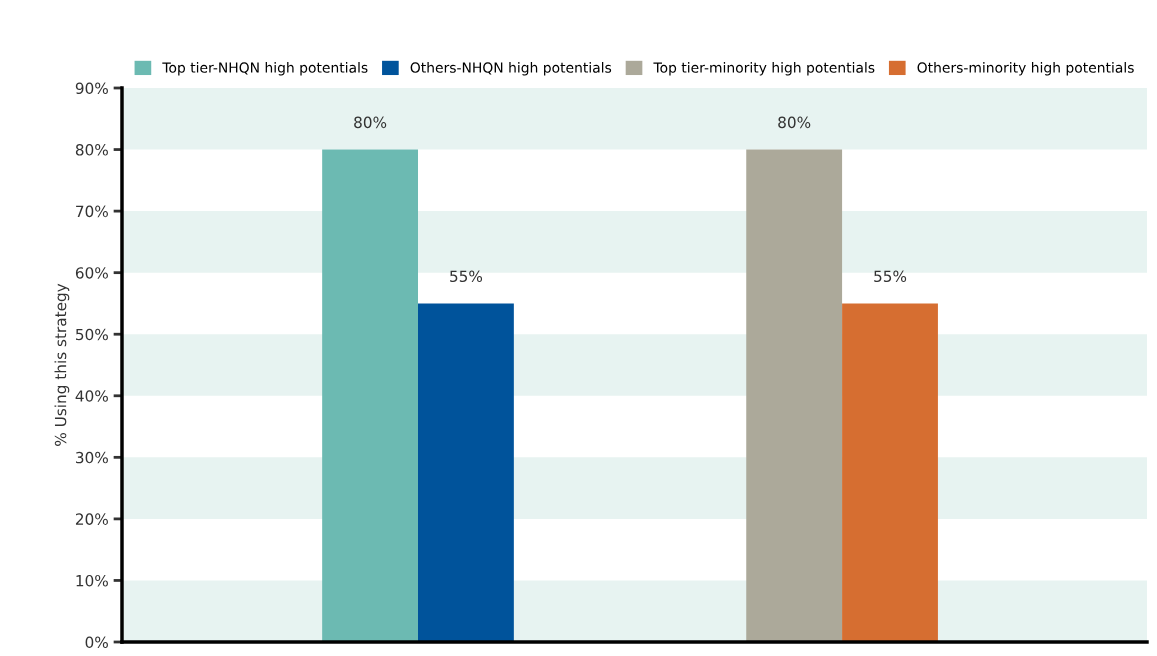 The width and height of the screenshot is (1157, 656). I want to click on y-tick-label: 70%, so click(92, 211).